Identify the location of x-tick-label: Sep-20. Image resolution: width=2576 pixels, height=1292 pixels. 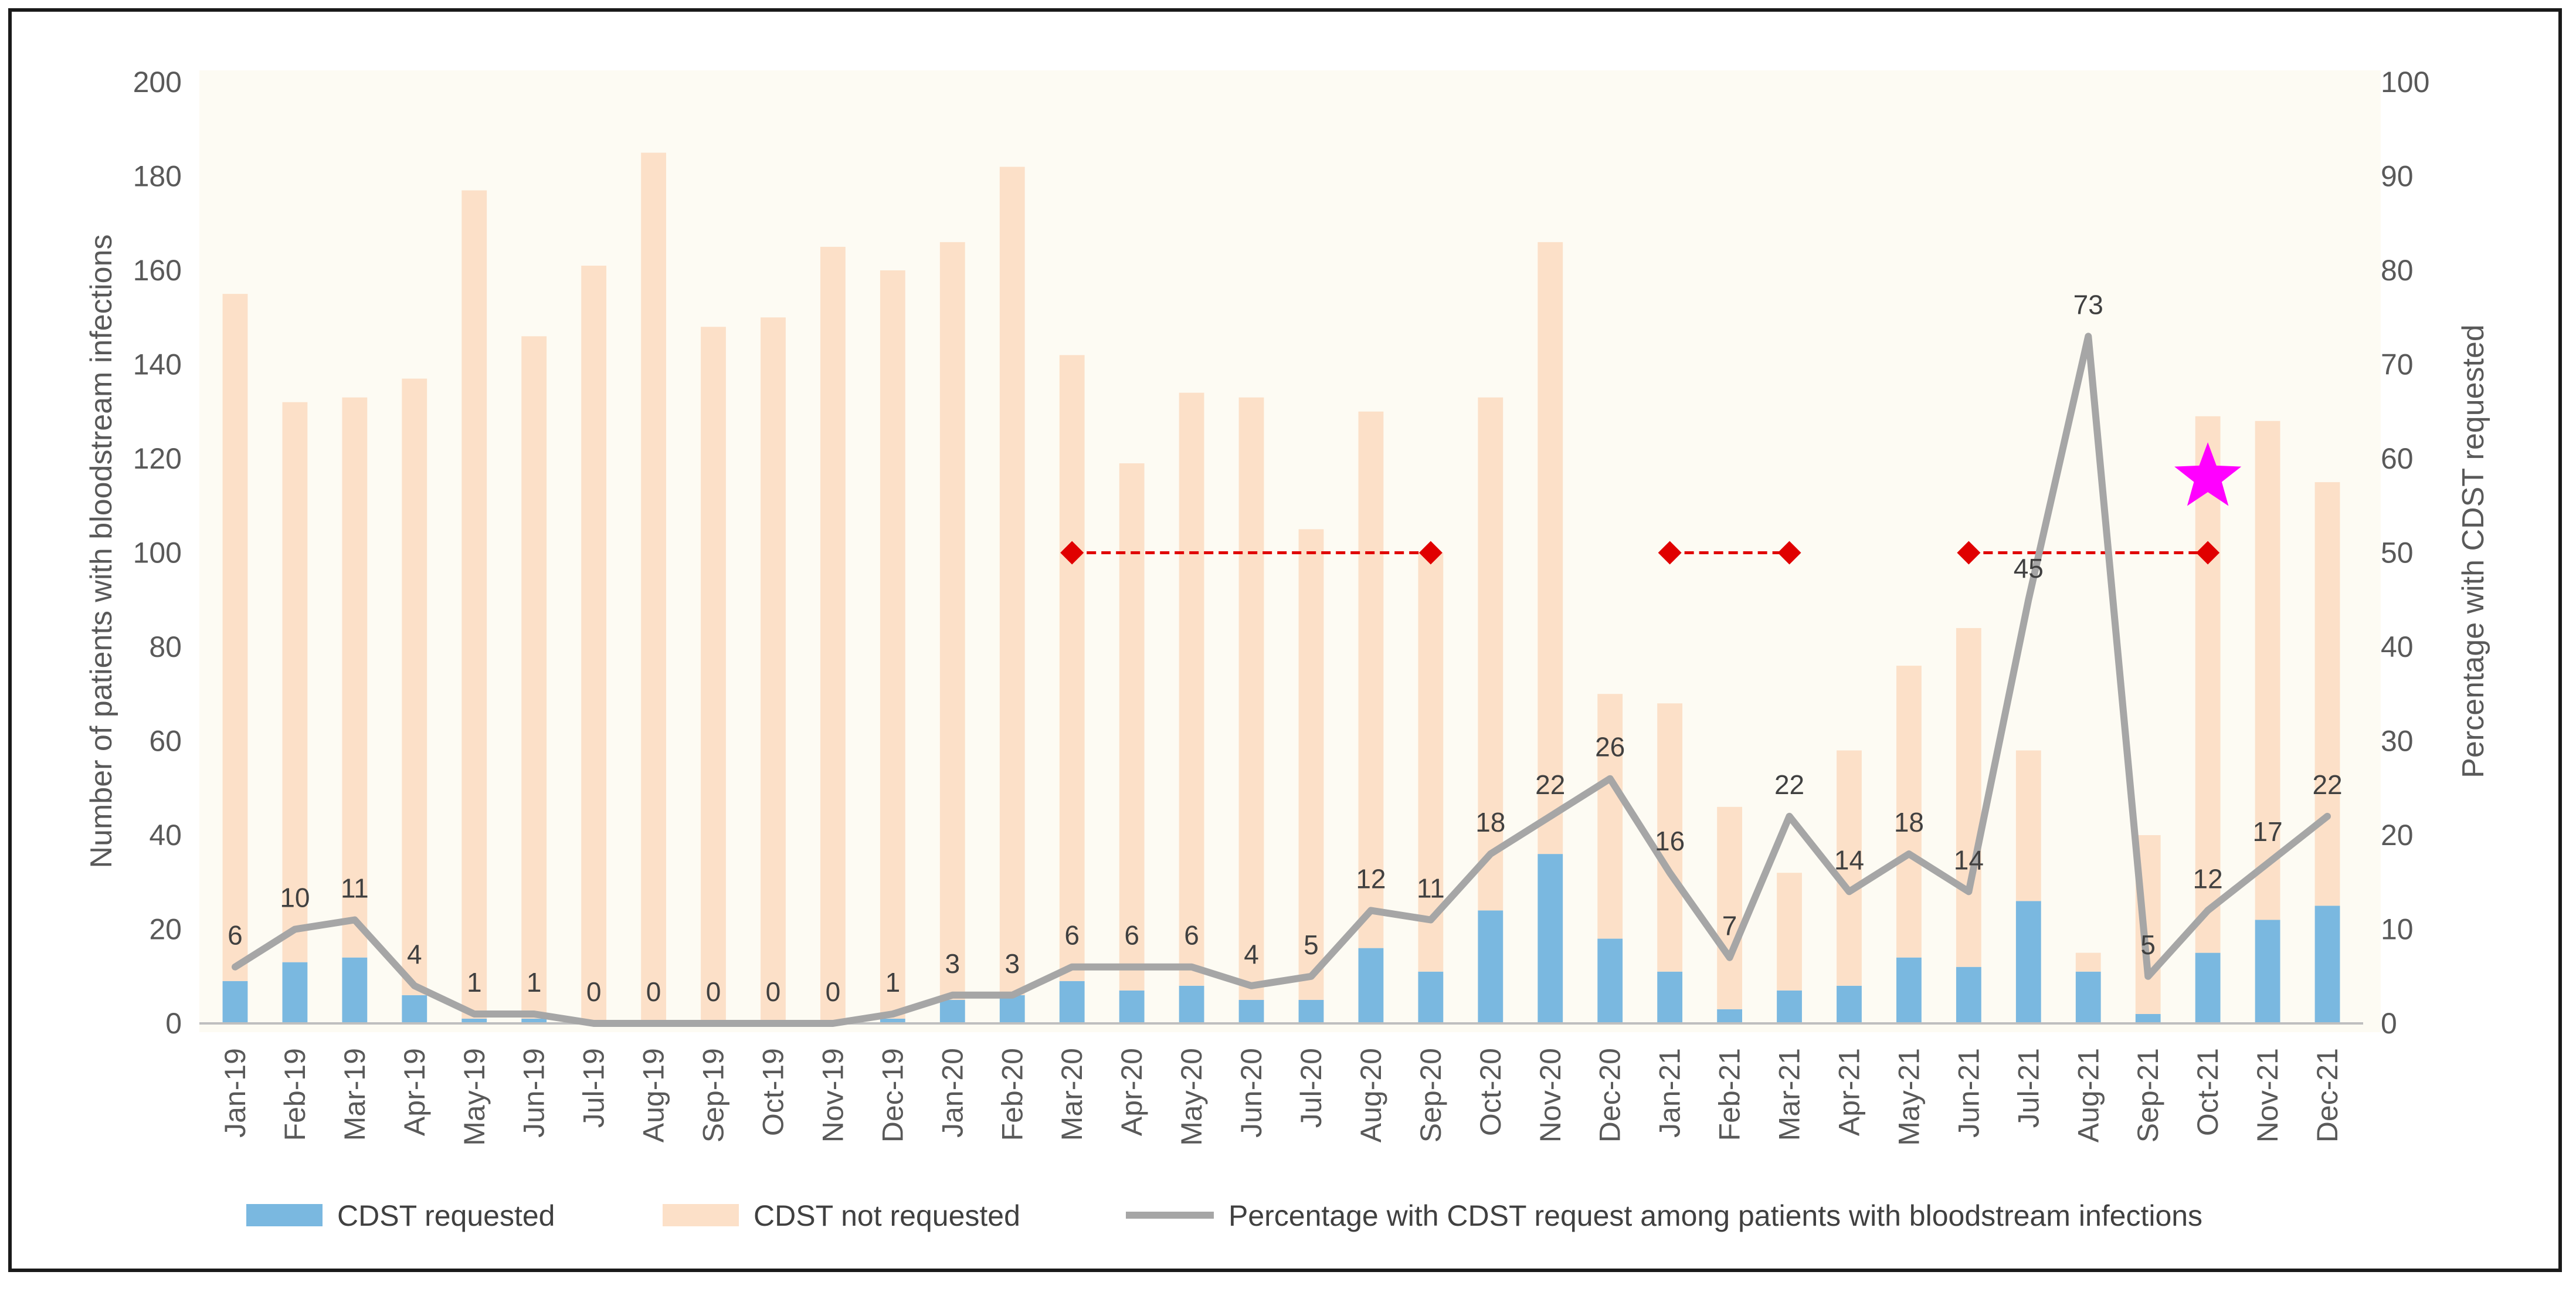
(1430, 1095).